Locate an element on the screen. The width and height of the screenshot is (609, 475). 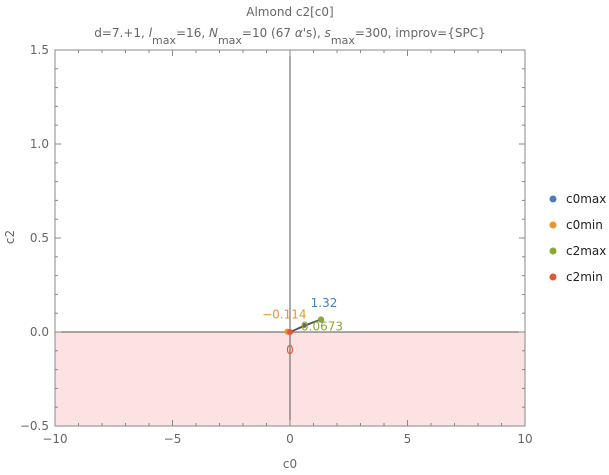
y-tick-label: 1.0 is located at coordinates (39, 144).